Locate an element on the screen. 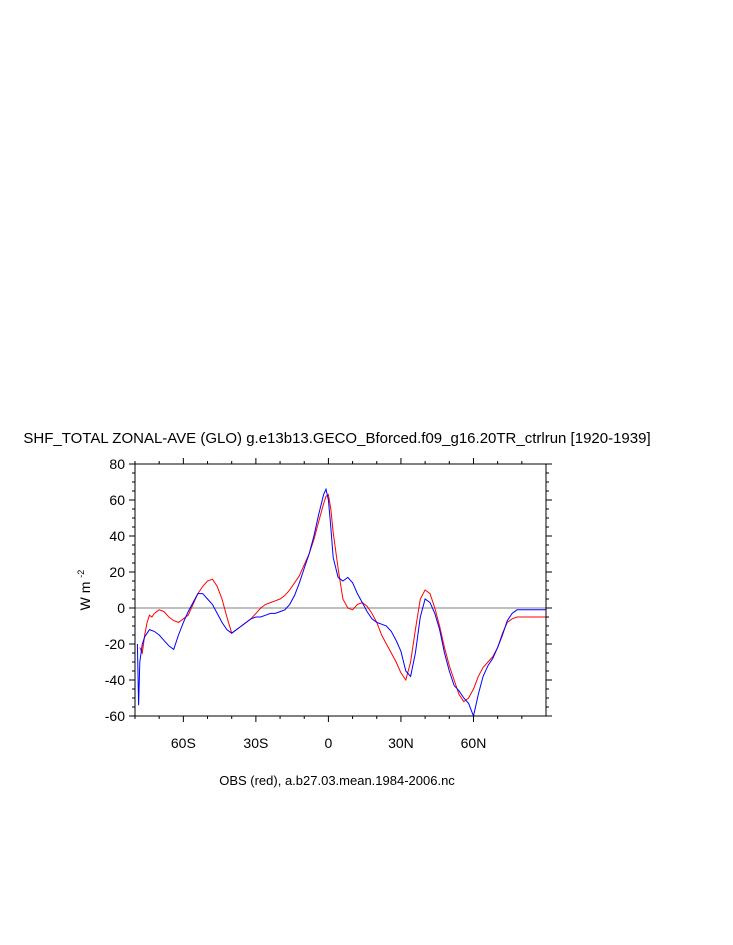  x-tick-label: 30N is located at coordinates (401, 743).